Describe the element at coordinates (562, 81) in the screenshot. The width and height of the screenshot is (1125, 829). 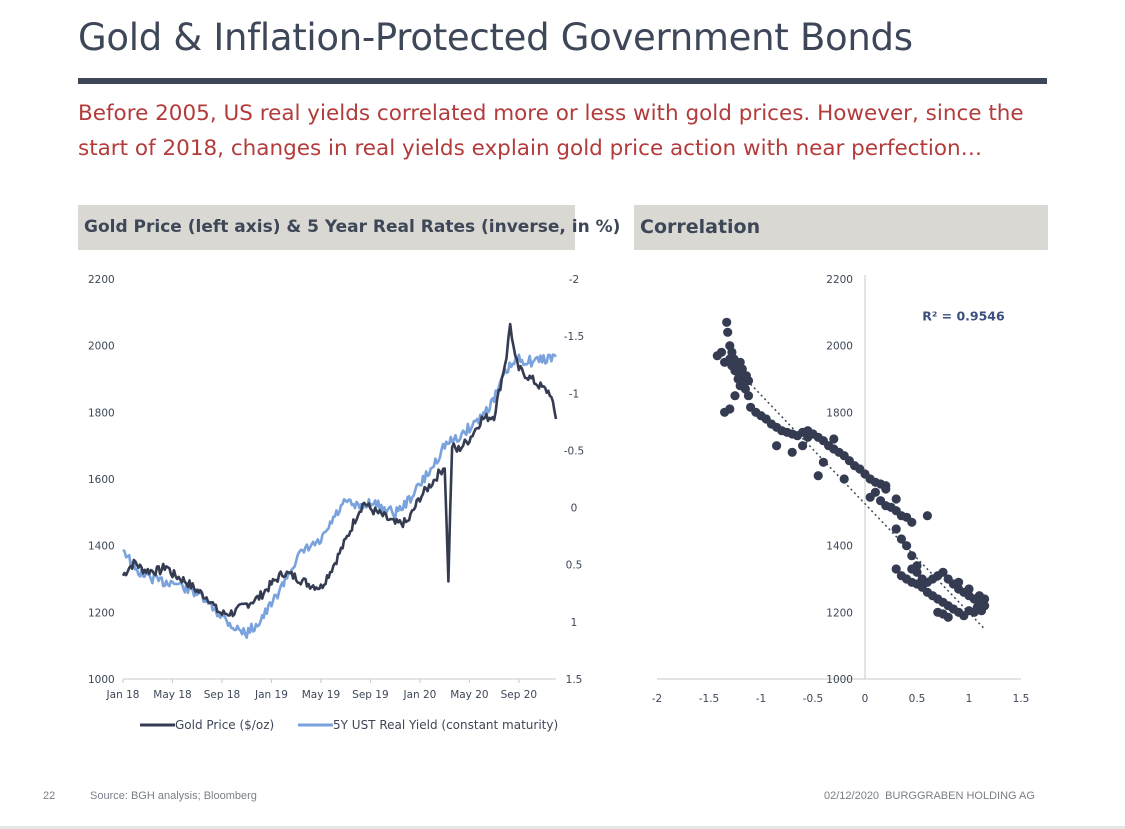
I see `title-divider` at that location.